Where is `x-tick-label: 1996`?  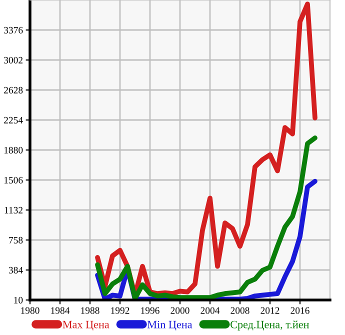
x-tick-label: 1996 is located at coordinates (150, 310).